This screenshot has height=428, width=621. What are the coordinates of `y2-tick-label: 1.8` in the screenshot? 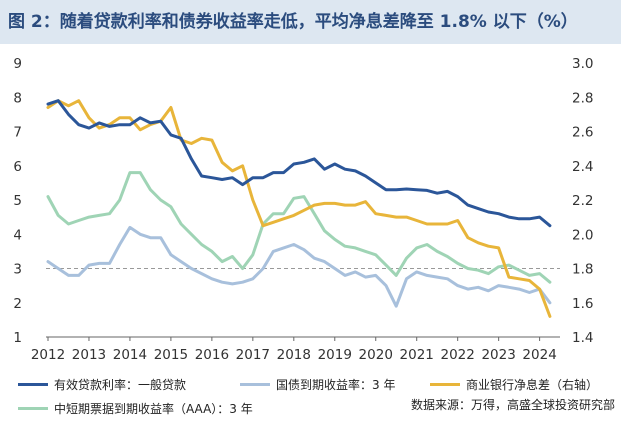 It's located at (582, 270).